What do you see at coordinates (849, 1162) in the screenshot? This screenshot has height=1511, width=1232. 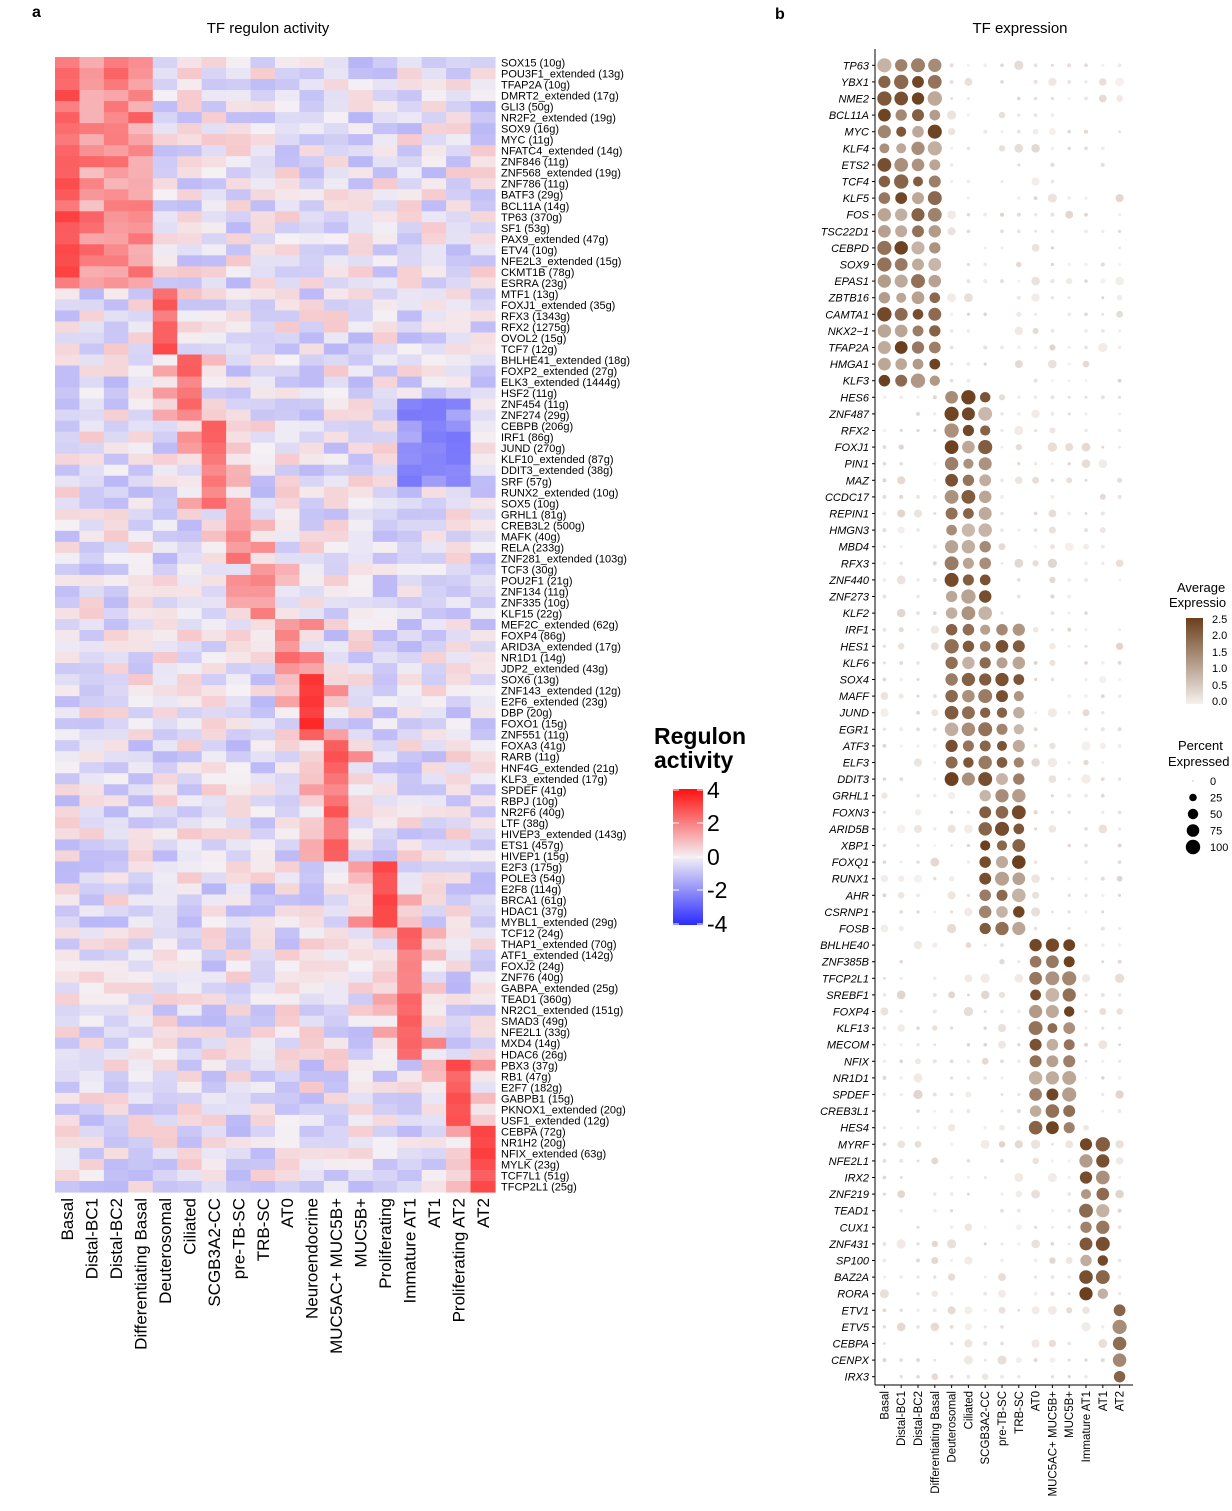 I see `dotplot-gene-label: NFE2L1` at bounding box center [849, 1162].